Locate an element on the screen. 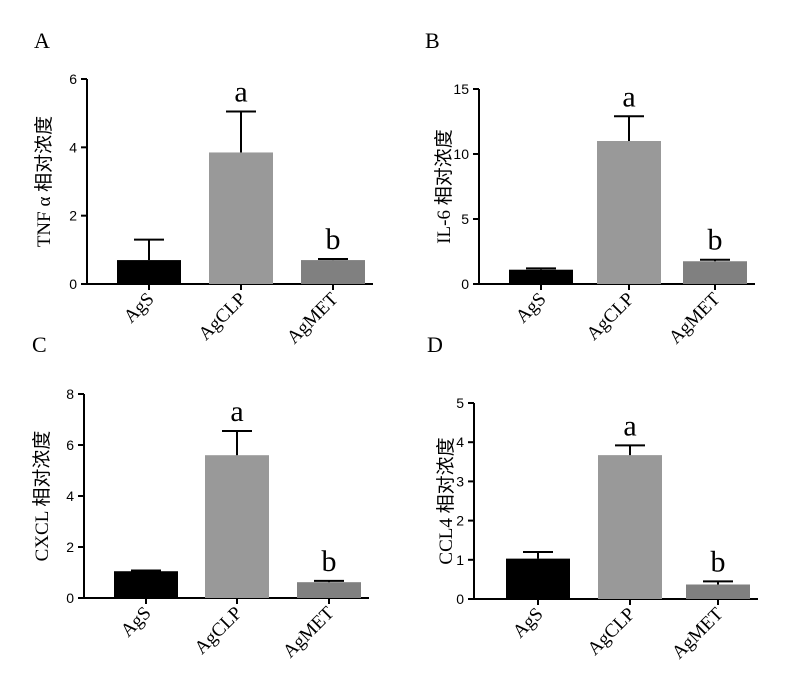  y-tick-label: 3 is located at coordinates (460, 481).